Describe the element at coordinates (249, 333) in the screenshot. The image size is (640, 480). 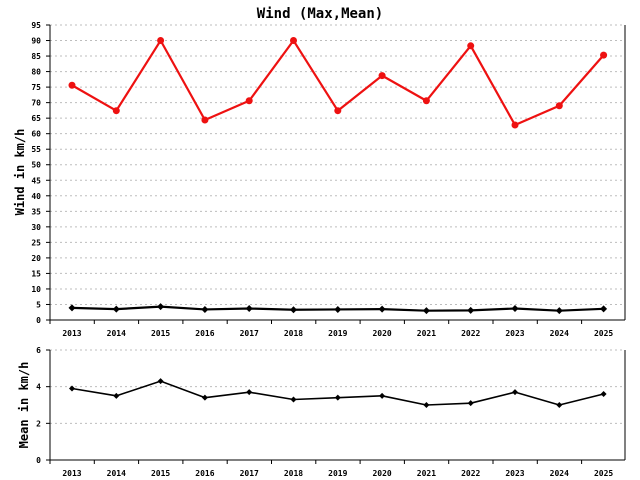
I see `main-xtick-label: 2017` at that location.